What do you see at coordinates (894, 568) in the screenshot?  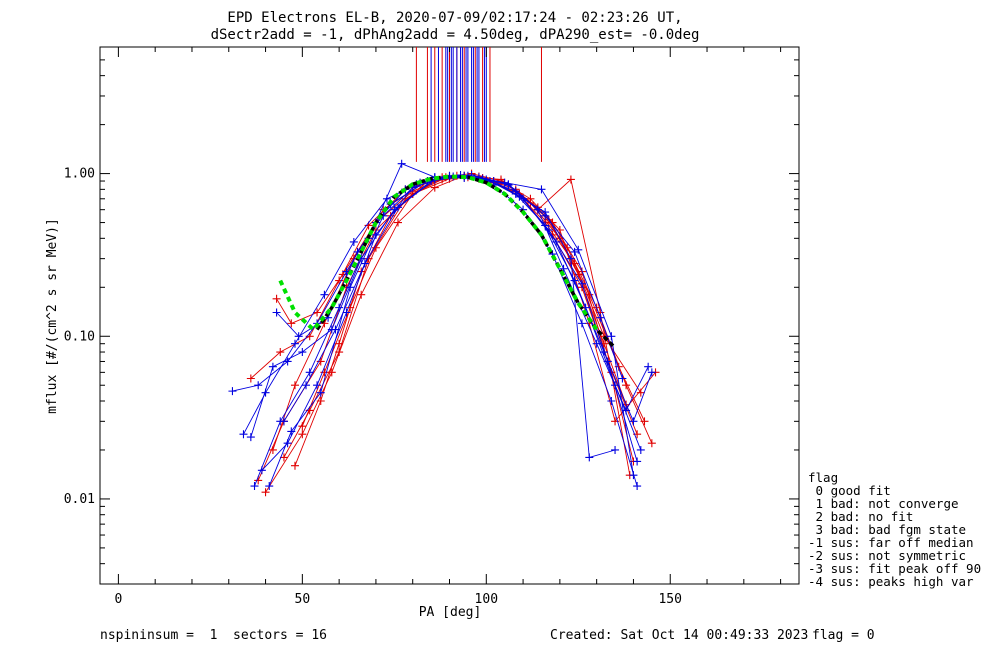 I see `legend-item-6: -3 sus: fit peak off 90` at bounding box center [894, 568].